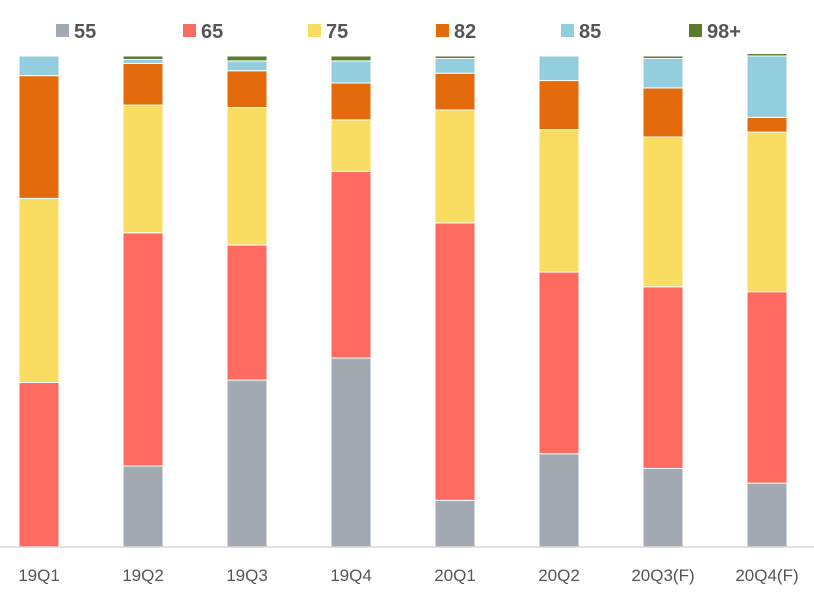 Image resolution: width=814 pixels, height=604 pixels. Describe the element at coordinates (408, 575) in the screenshot. I see `x-tick-labels: 19Q1 19Q2 19Q3 19Q4 20Q1 20Q2 20Q3(F) 20Q4(F)` at that location.